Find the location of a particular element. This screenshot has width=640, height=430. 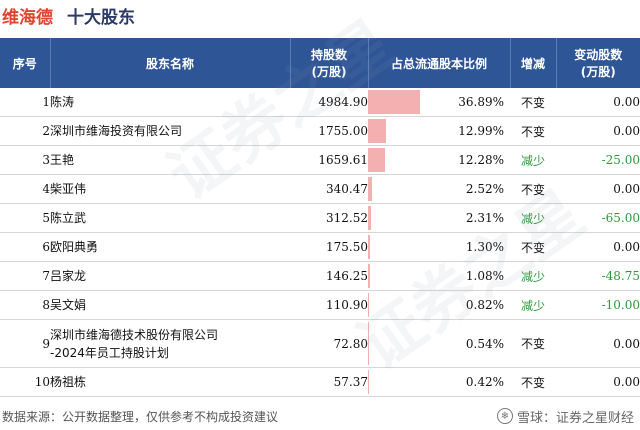

table-header-row: 序号 股东名称 持股数 (万股) 占总流通股本比例 增减 变动股数 (万股) is located at coordinates (320, 63).